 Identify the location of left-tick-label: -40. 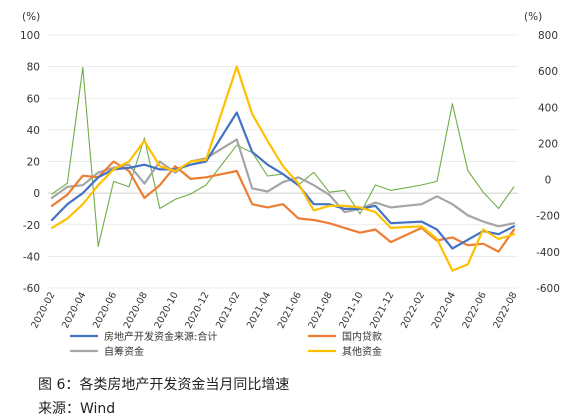
(31, 257).